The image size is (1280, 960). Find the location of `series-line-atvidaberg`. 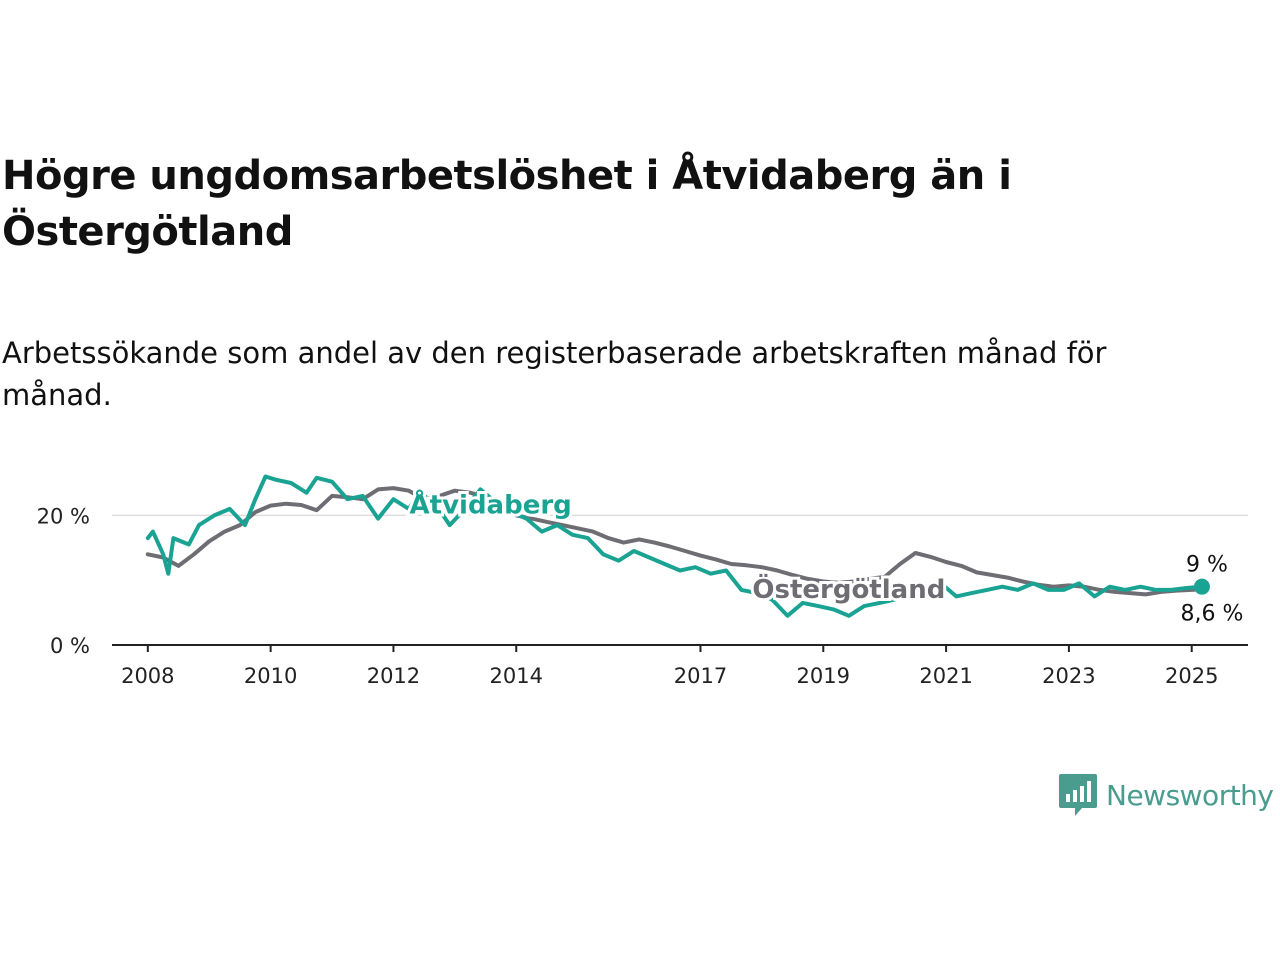

series-line-atvidaberg is located at coordinates (674, 546).